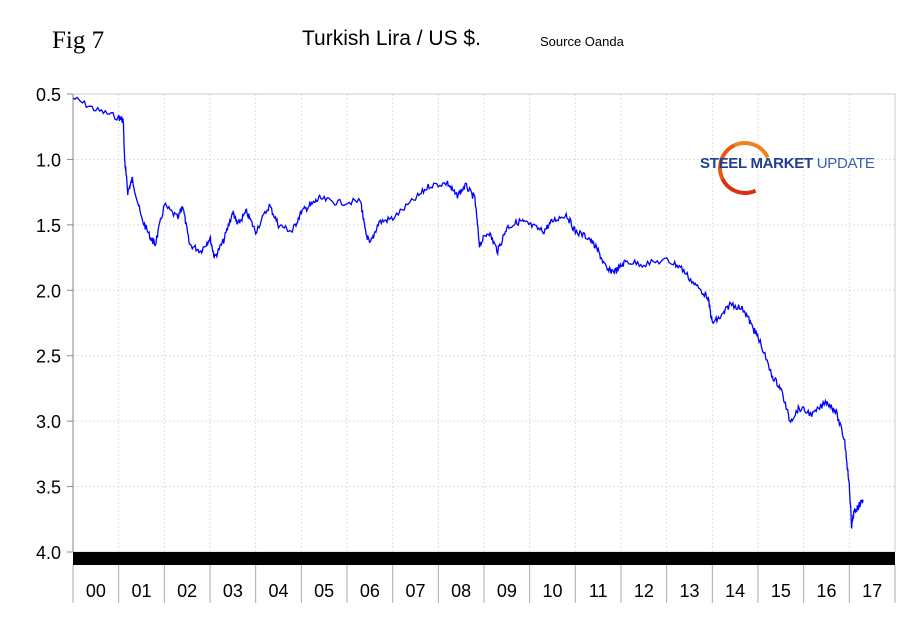  What do you see at coordinates (735, 591) in the screenshot?
I see `x-tick-label: 14` at bounding box center [735, 591].